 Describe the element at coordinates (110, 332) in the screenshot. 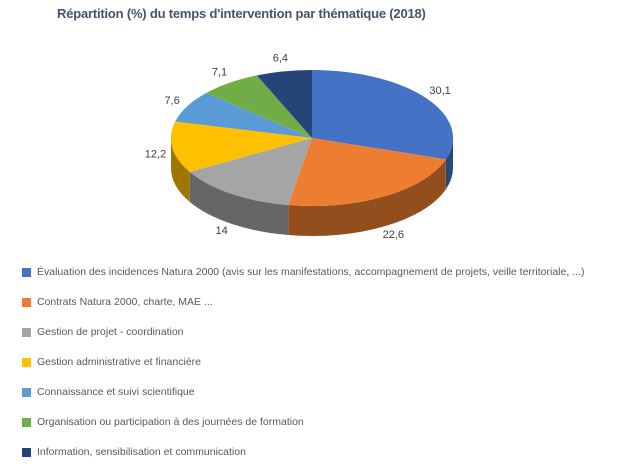

I see `legend-label: Gestion de projet - coordination` at that location.